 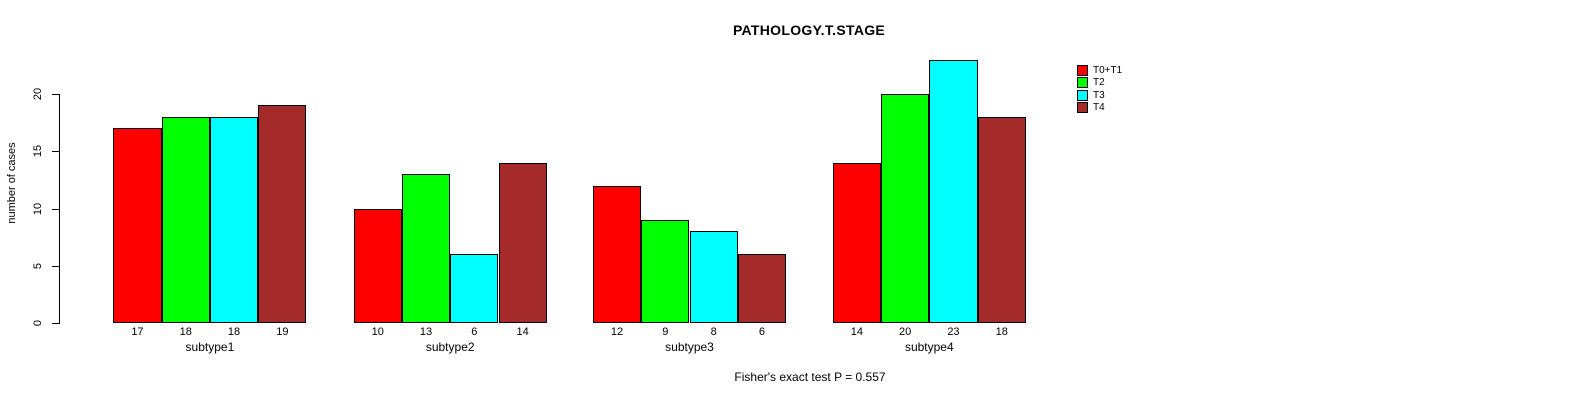 I want to click on bar-T2-subtype3, so click(x=665, y=271).